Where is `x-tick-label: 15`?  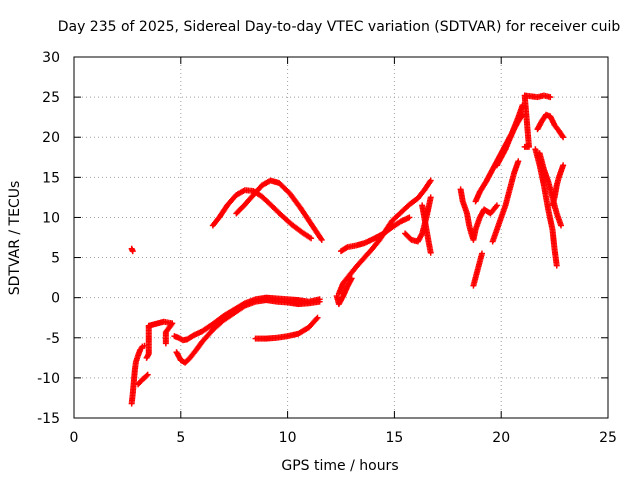
x-tick-label: 15 is located at coordinates (394, 438).